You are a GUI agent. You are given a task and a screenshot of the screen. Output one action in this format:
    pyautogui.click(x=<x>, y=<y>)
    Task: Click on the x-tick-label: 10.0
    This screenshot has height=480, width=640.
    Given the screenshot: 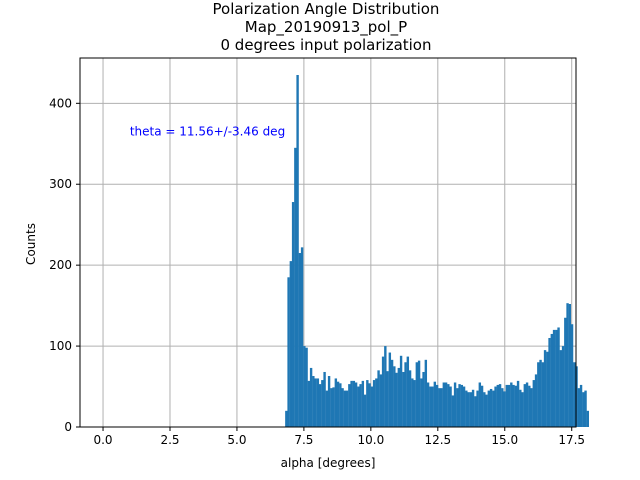 What is the action you would take?
    pyautogui.click(x=370, y=440)
    